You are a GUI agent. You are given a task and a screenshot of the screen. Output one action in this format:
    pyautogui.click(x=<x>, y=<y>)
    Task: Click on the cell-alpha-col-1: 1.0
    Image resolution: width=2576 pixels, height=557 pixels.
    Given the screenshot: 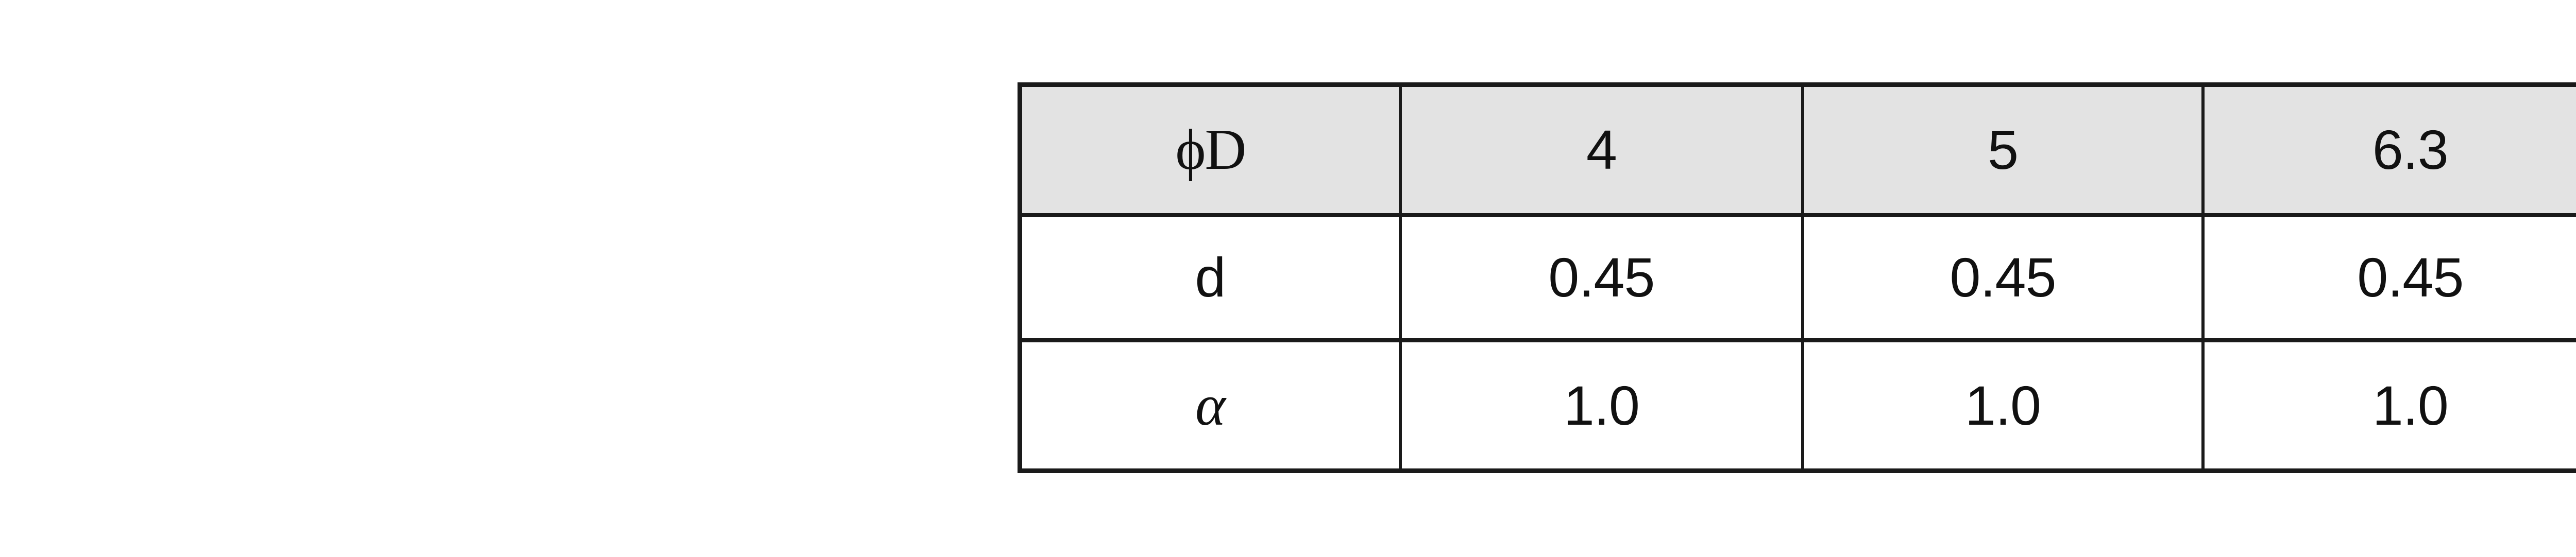 What is the action you would take?
    pyautogui.click(x=1602, y=405)
    